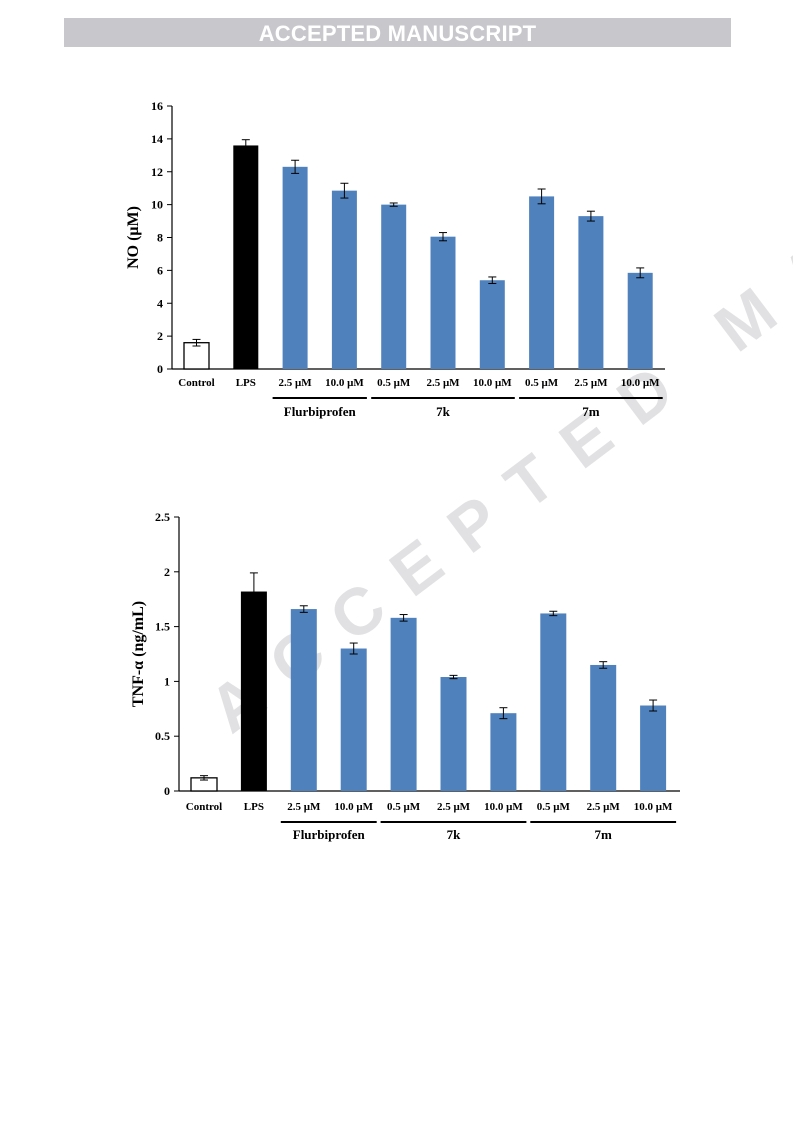  What do you see at coordinates (397, 32) in the screenshot?
I see `accepted-manuscript-banner: ACCEPTED MANUSCRIPT` at bounding box center [397, 32].